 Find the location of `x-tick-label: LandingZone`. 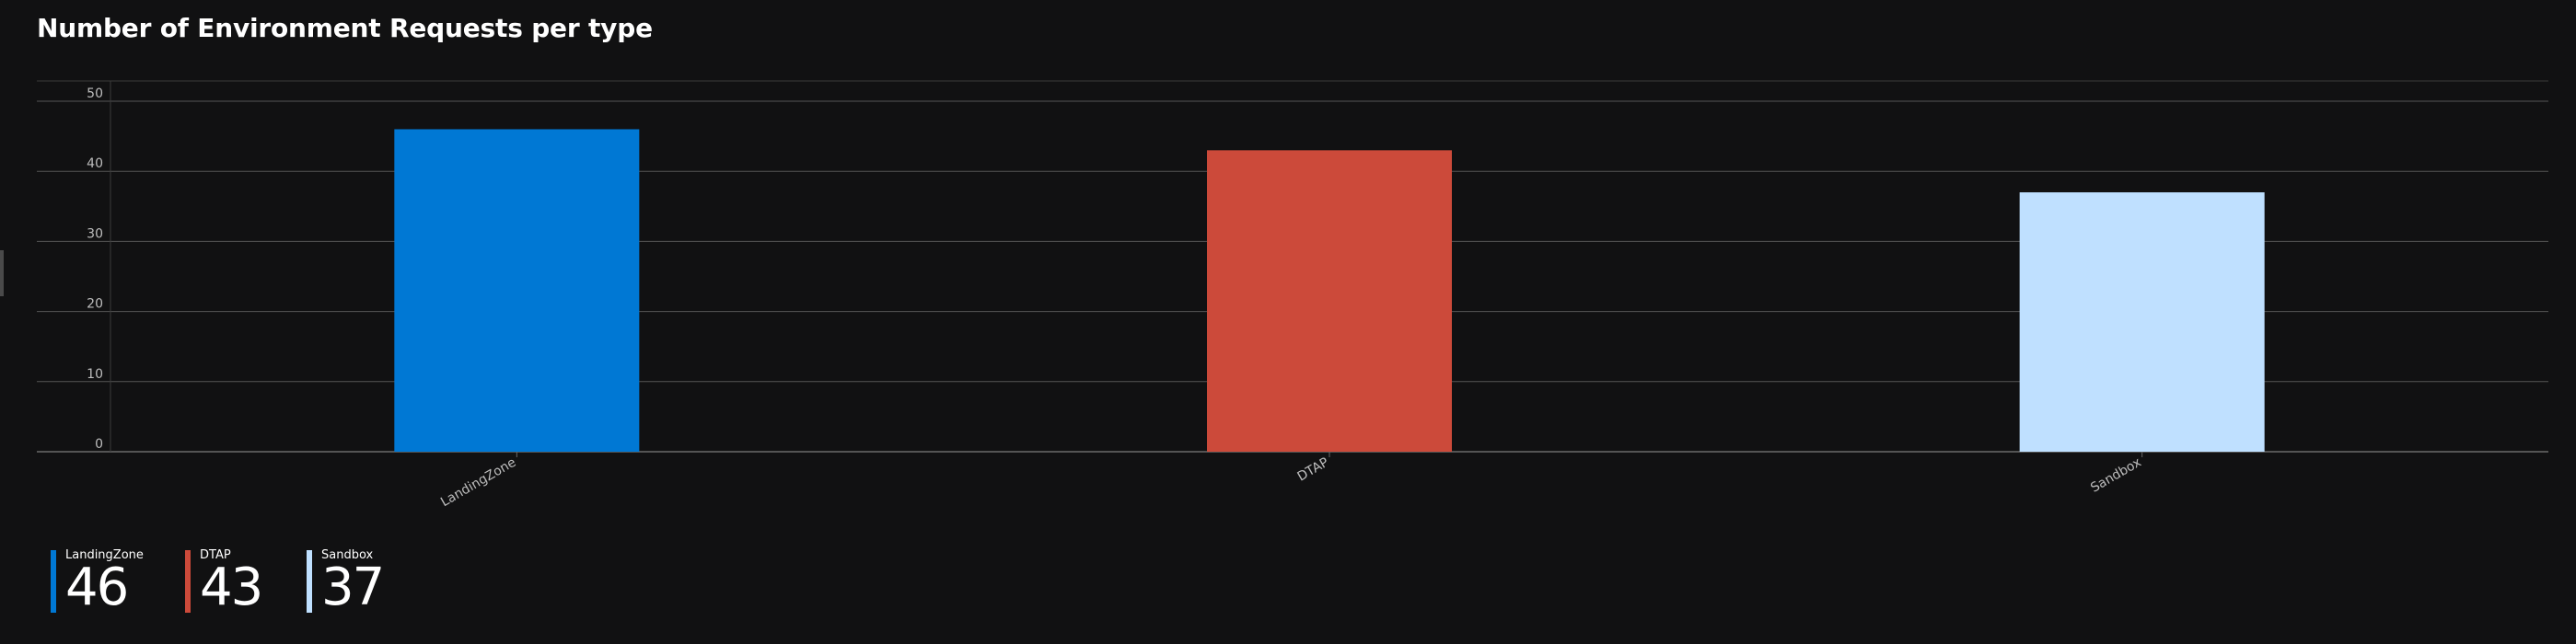

x-tick-label: LandingZone is located at coordinates (478, 483).